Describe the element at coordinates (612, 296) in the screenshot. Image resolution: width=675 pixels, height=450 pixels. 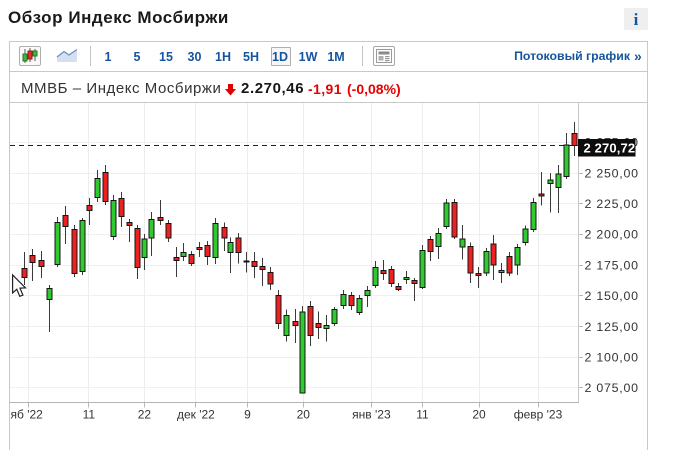
I see `svg-text: 2 150,00` at that location.